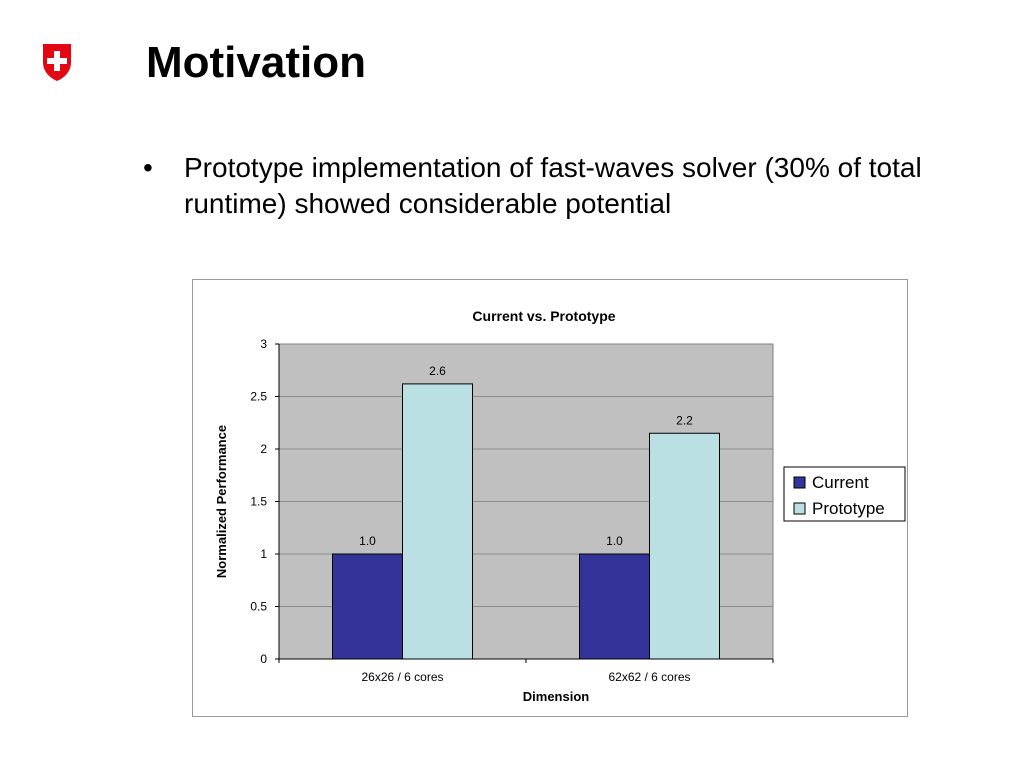 This screenshot has height=768, width=1024. What do you see at coordinates (258, 607) in the screenshot?
I see `y-tick-label: 0.5` at bounding box center [258, 607].